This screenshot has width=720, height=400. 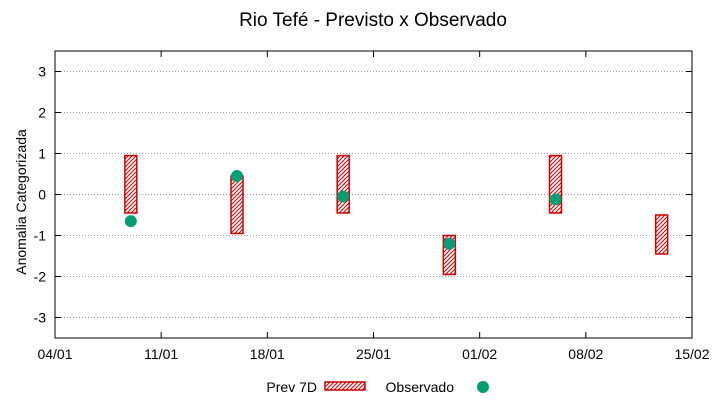 I want to click on legend: Prev 7D Observado, so click(x=377, y=387).